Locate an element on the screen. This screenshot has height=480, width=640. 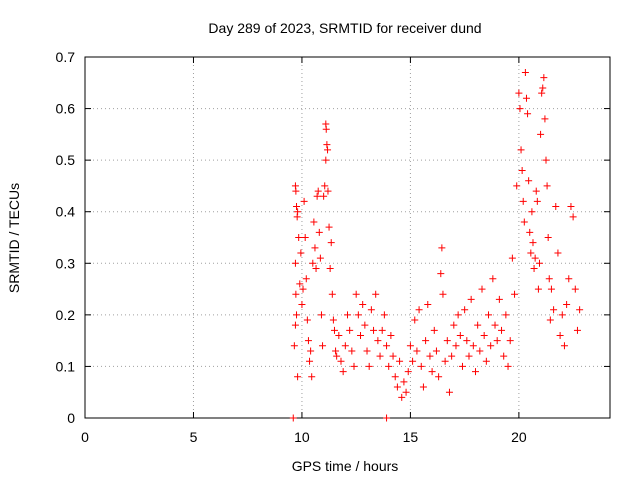
x-tick-label: 0 is located at coordinates (85, 437).